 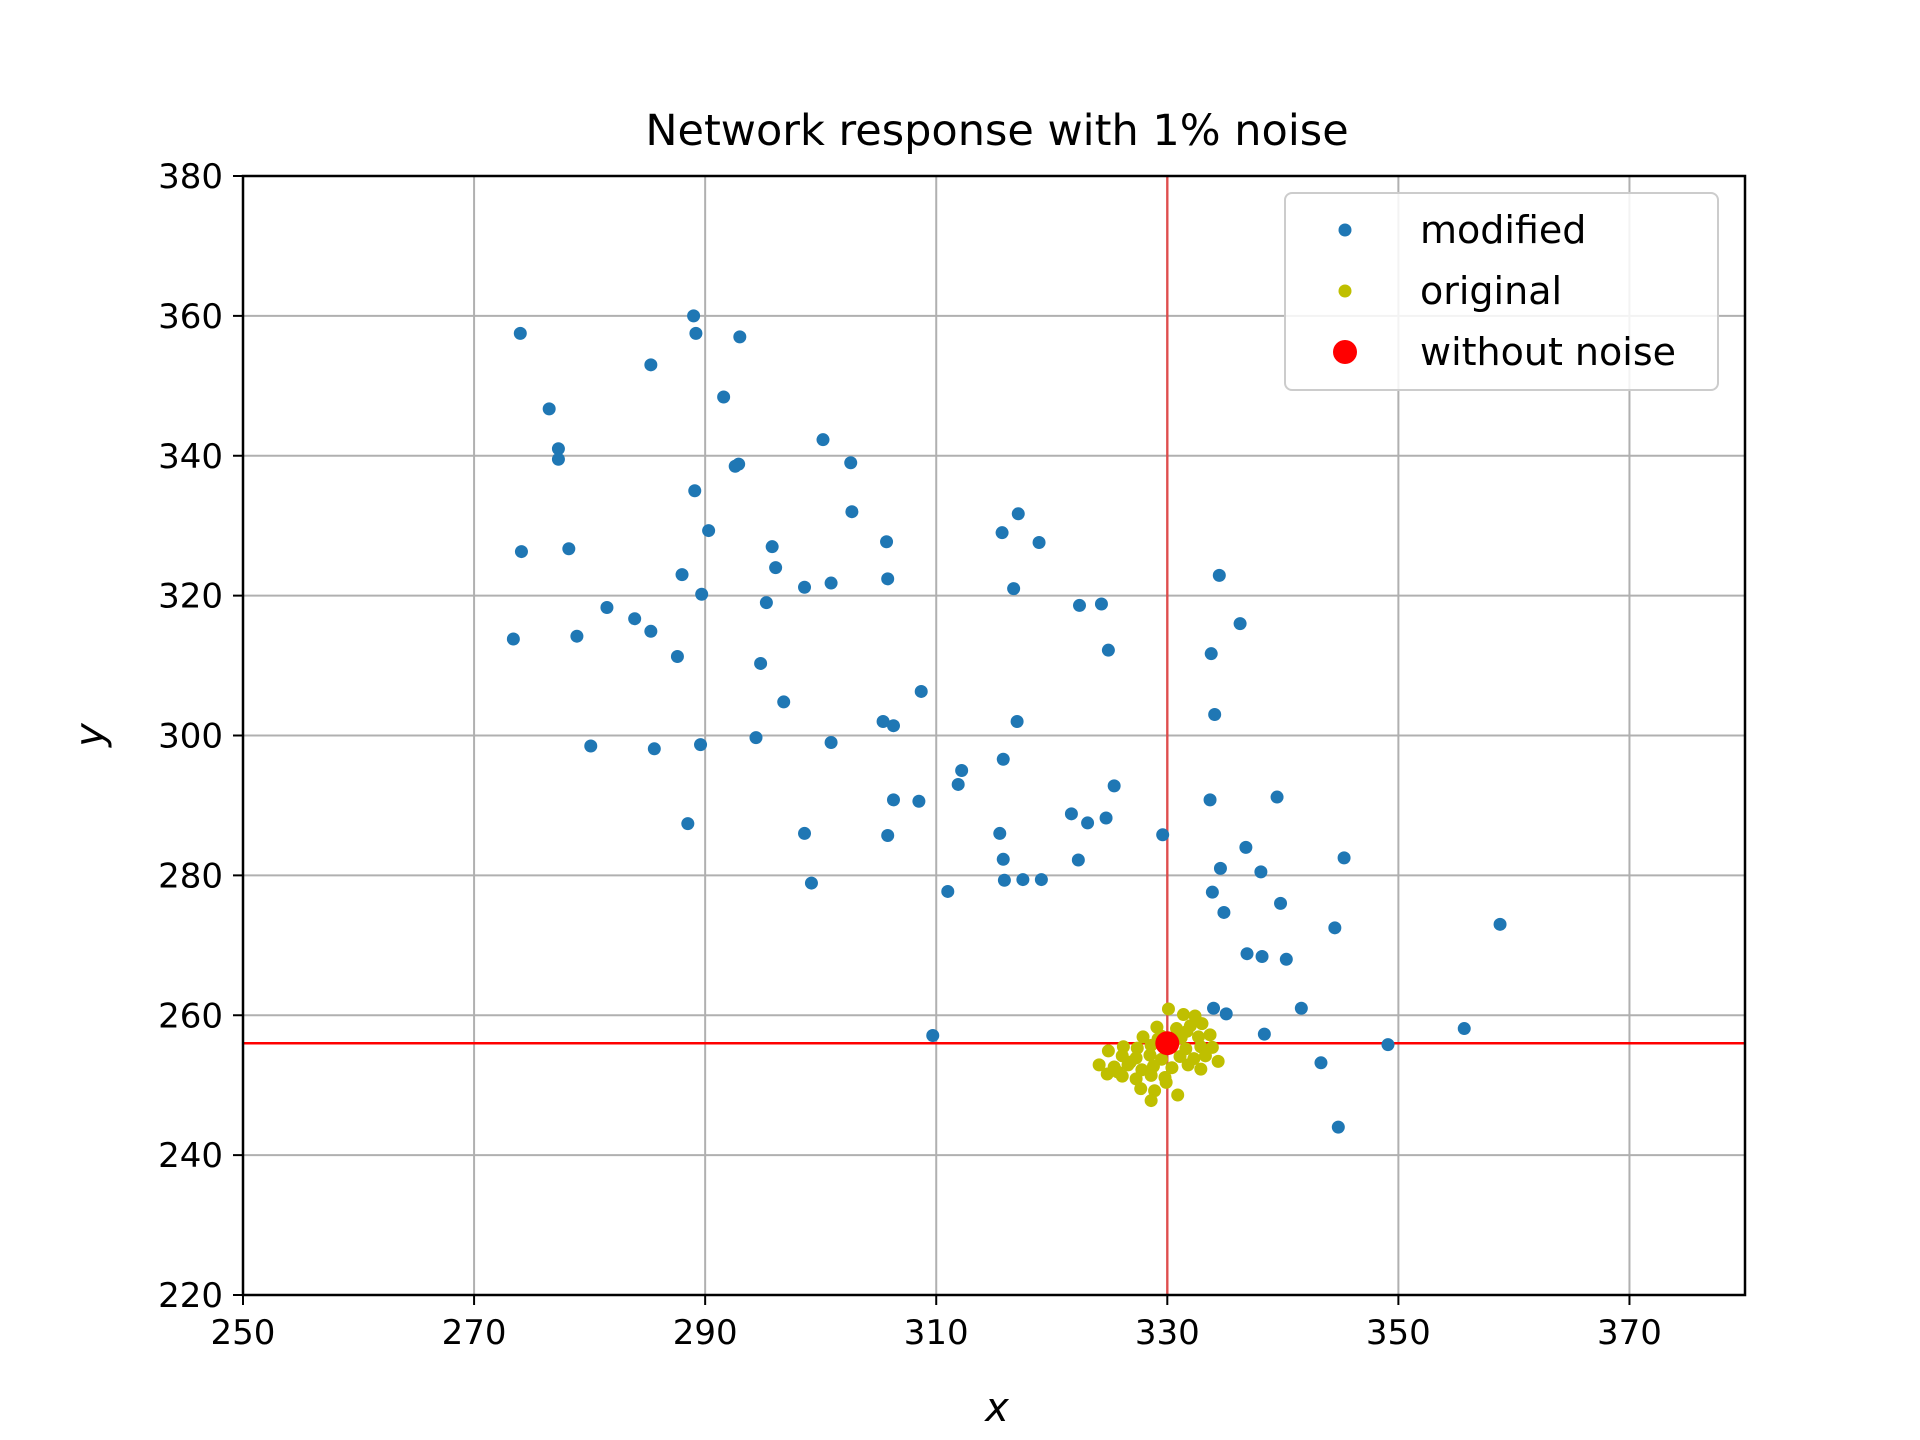 What do you see at coordinates (1167, 1333) in the screenshot?
I see `x-tick-label: 330` at bounding box center [1167, 1333].